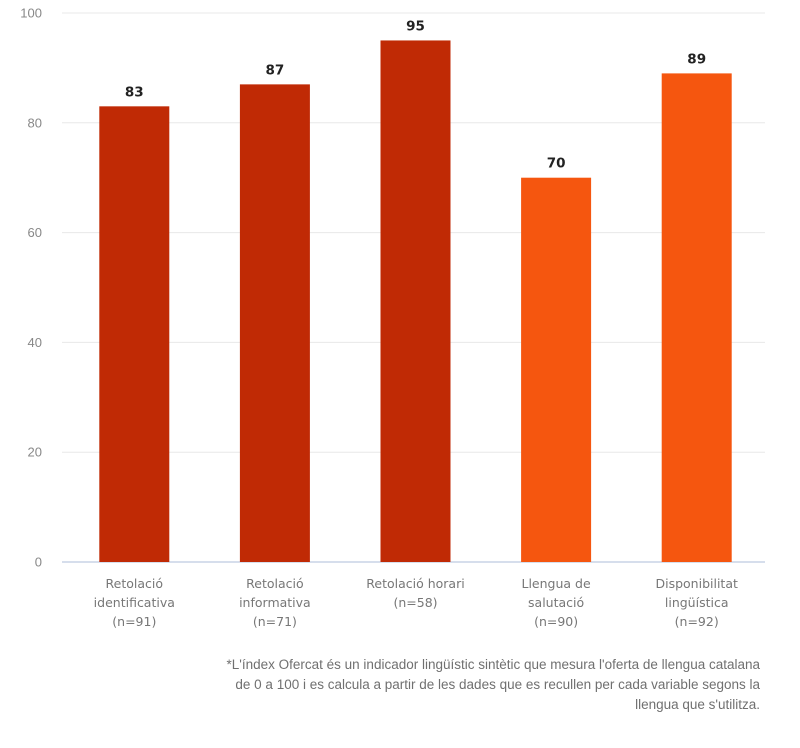  Describe the element at coordinates (134, 602) in the screenshot. I see `x-tick-label: Retolació identificativa (n=91)` at that location.